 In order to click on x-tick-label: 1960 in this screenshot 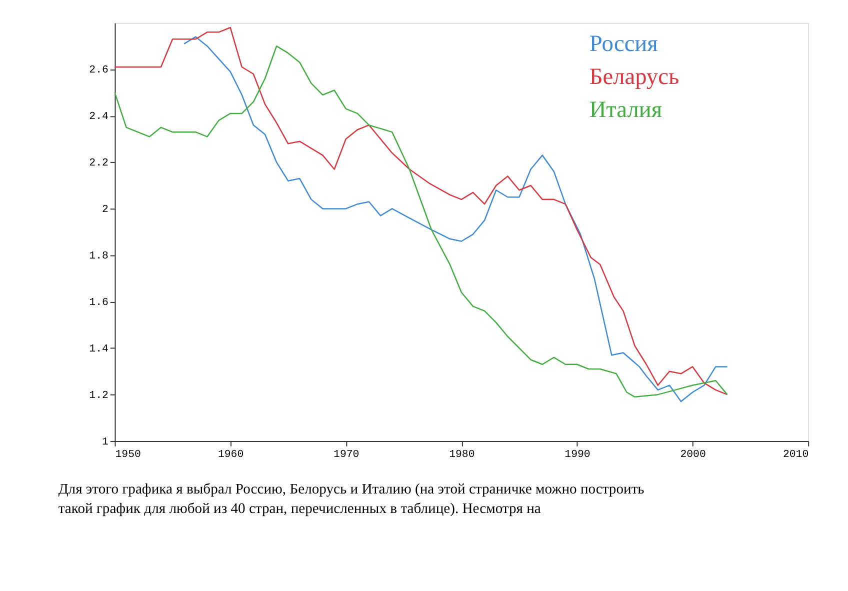, I will do `click(231, 455)`.